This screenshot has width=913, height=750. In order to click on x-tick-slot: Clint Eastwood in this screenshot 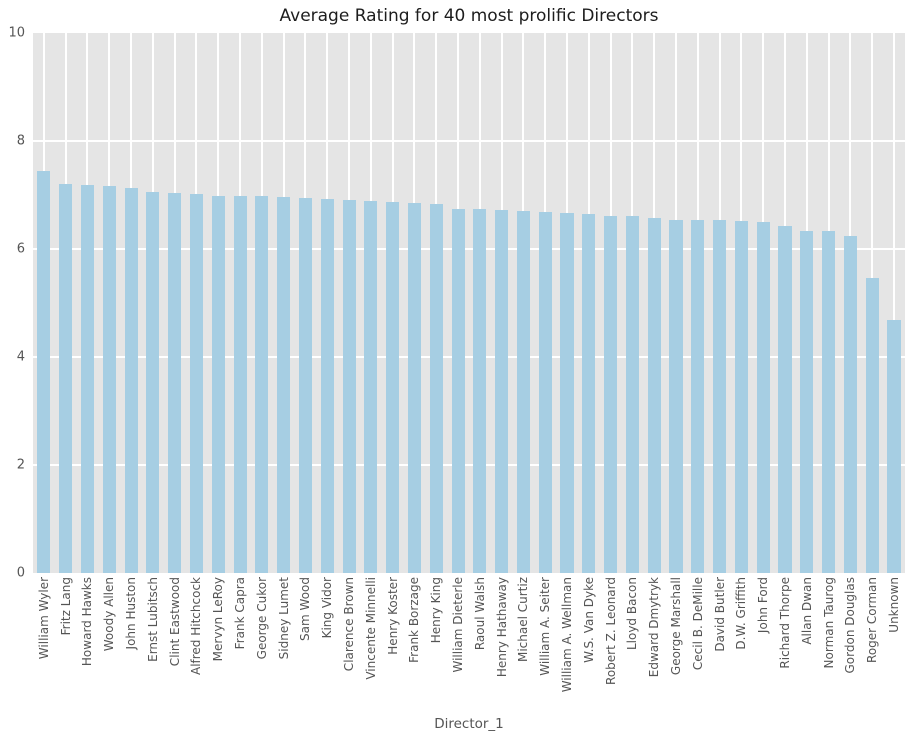, I will do `click(175, 646)`.